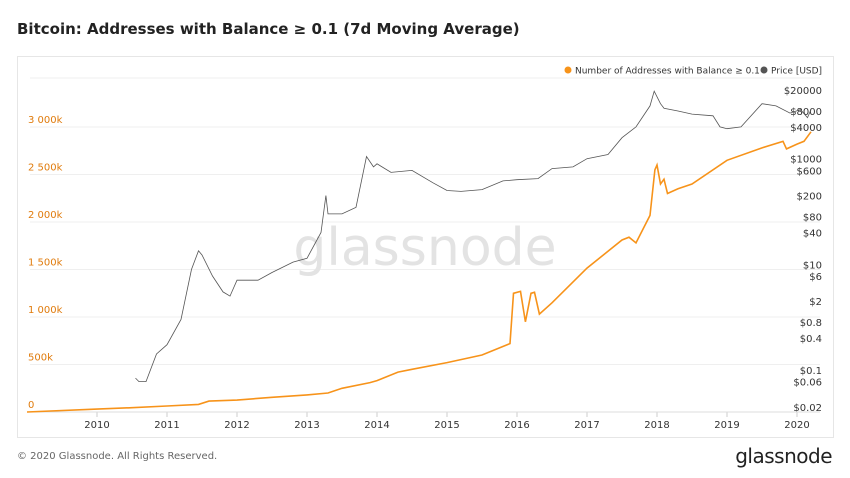  I want to click on y-right-tick-label: $10, so click(812, 265).